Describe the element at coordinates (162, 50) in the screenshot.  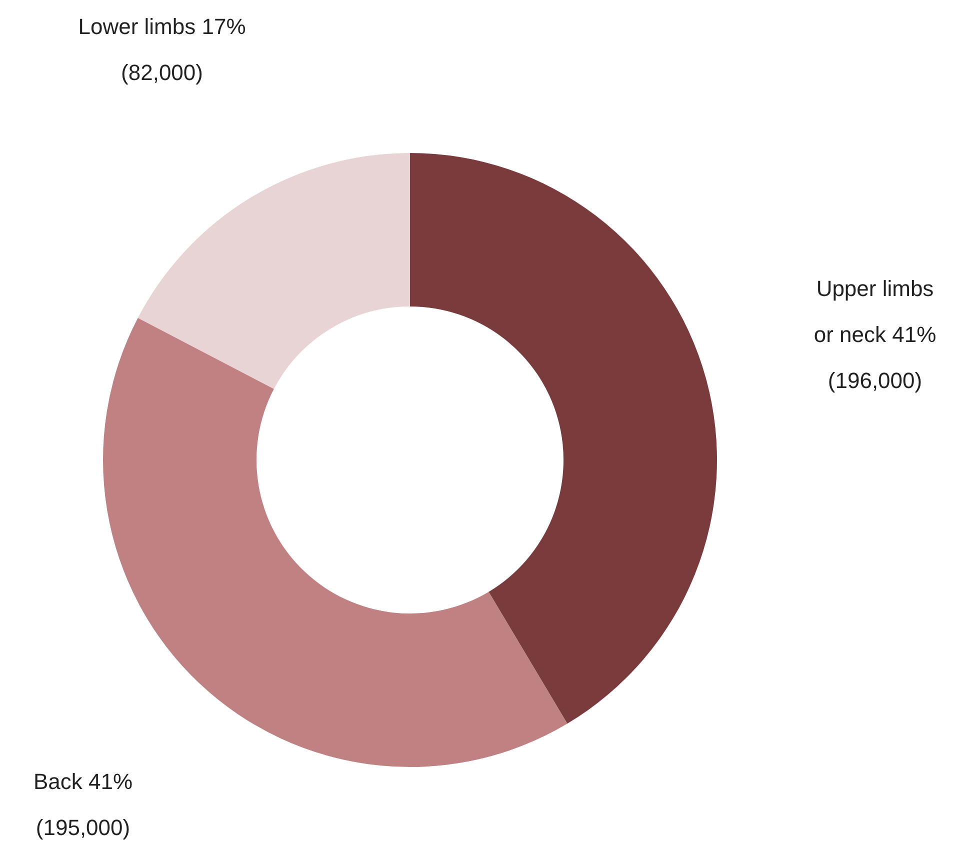
I see `slice-label: Lower limbs 17% (82,000)` at that location.